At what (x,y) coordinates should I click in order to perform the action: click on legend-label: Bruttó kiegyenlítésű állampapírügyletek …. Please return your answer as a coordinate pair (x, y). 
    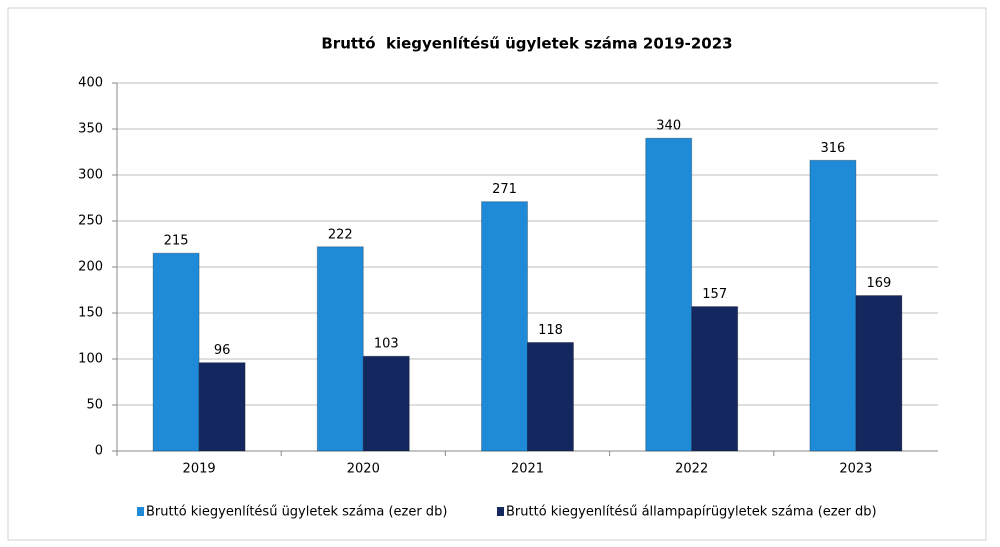
    Looking at the image, I should click on (691, 512).